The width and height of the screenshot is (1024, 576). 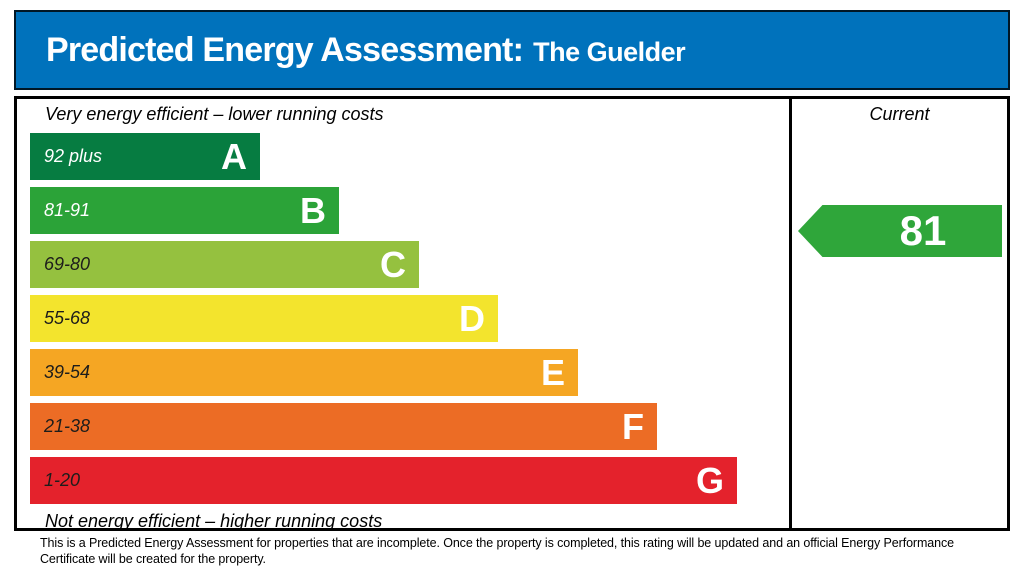 I want to click on band-letter: F, so click(x=633, y=426).